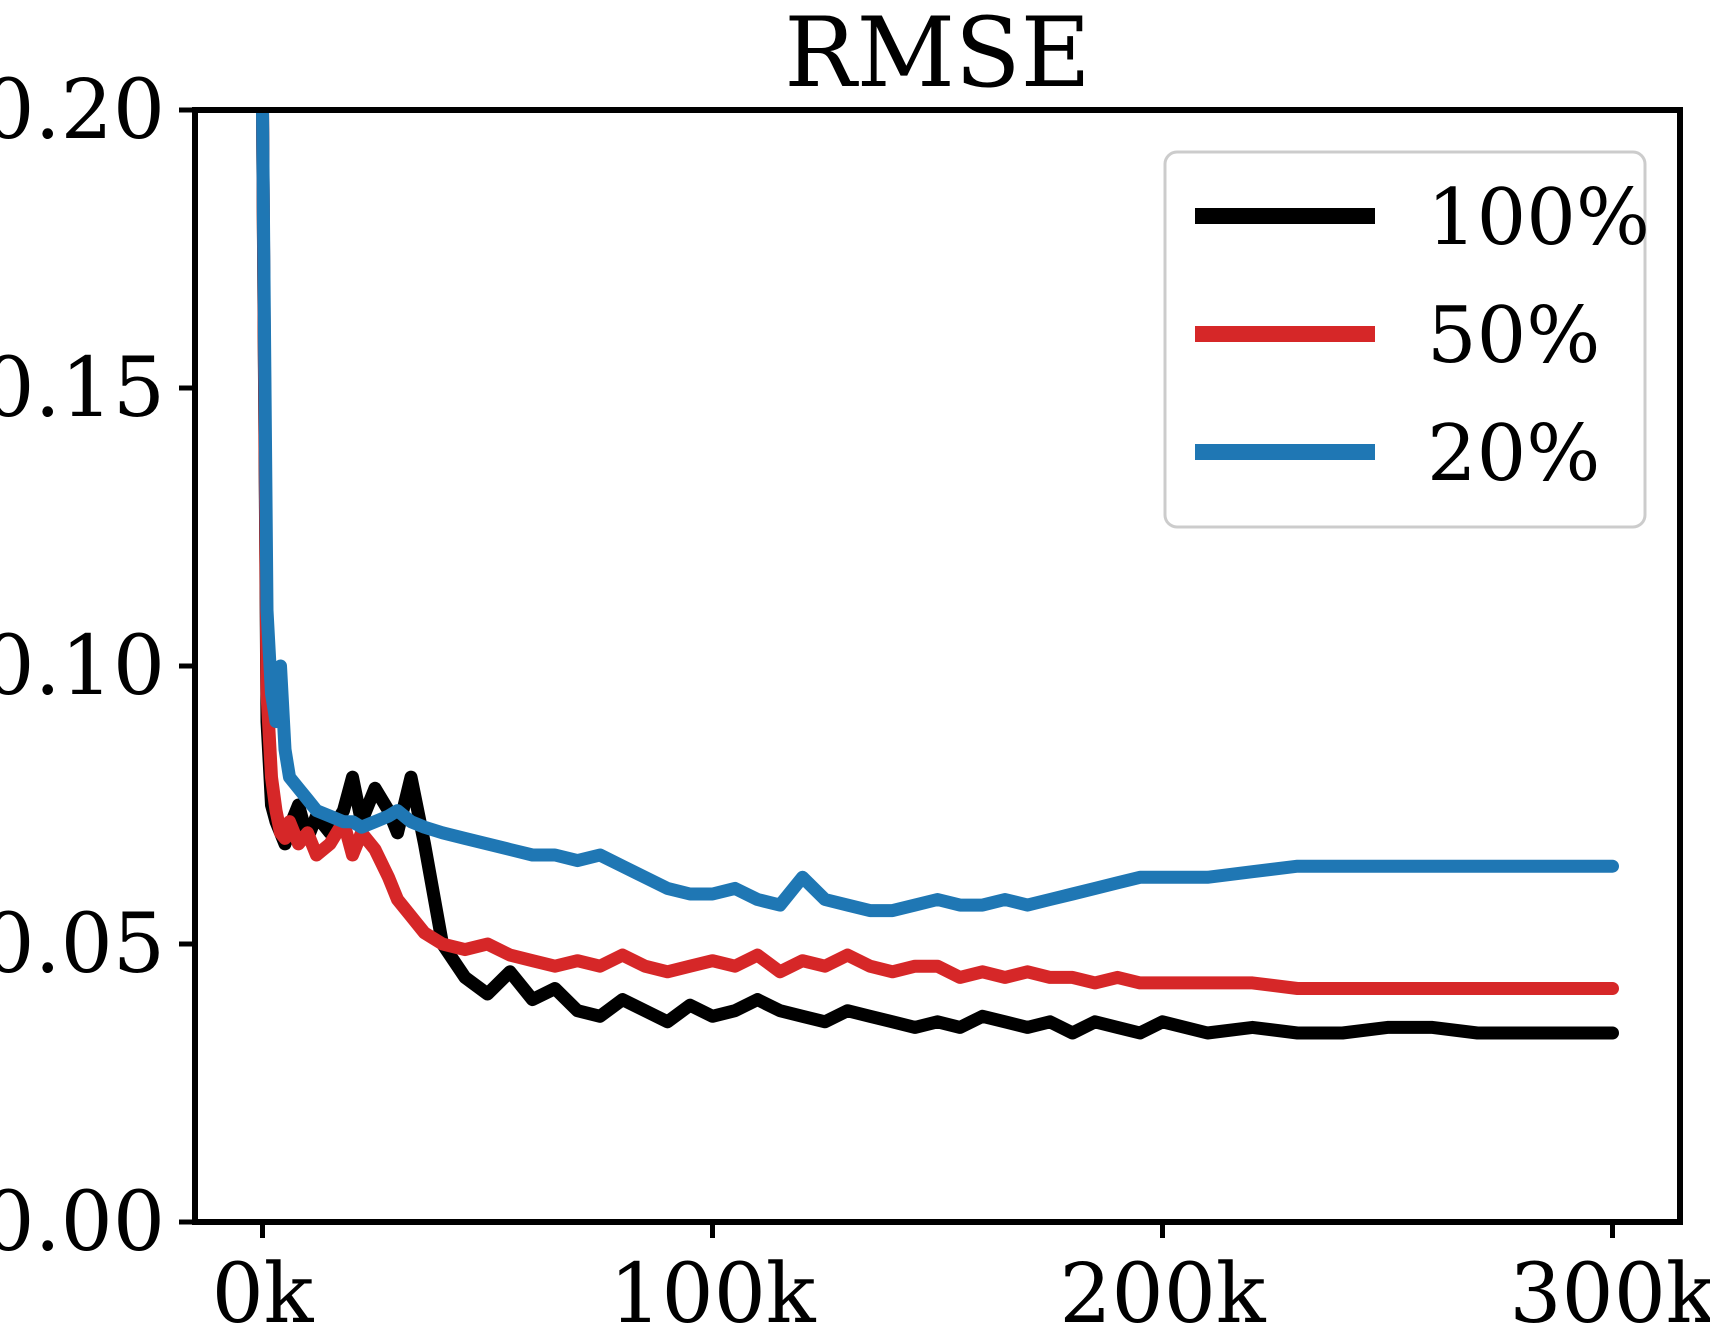 The width and height of the screenshot is (1710, 1340). Describe the element at coordinates (1538, 218) in the screenshot. I see `legend-label: 100%` at that location.